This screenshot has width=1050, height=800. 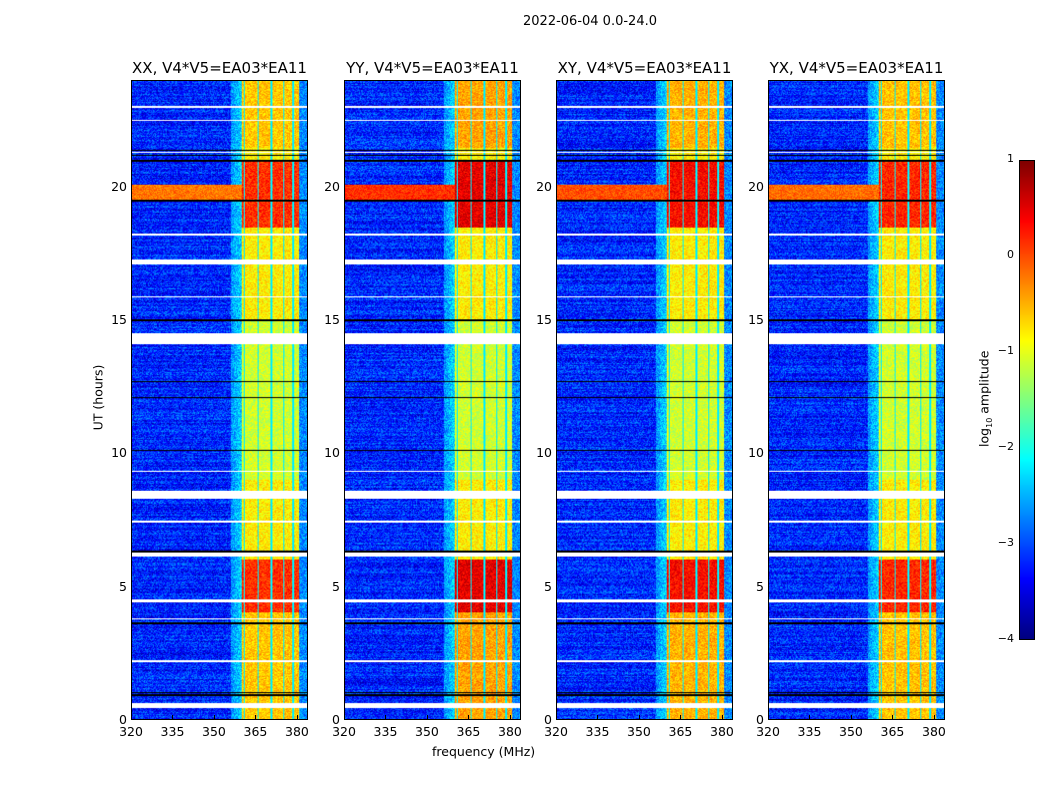 What do you see at coordinates (644, 68) in the screenshot?
I see `panel-title: XY, V4*V5=EA03*EA11` at bounding box center [644, 68].